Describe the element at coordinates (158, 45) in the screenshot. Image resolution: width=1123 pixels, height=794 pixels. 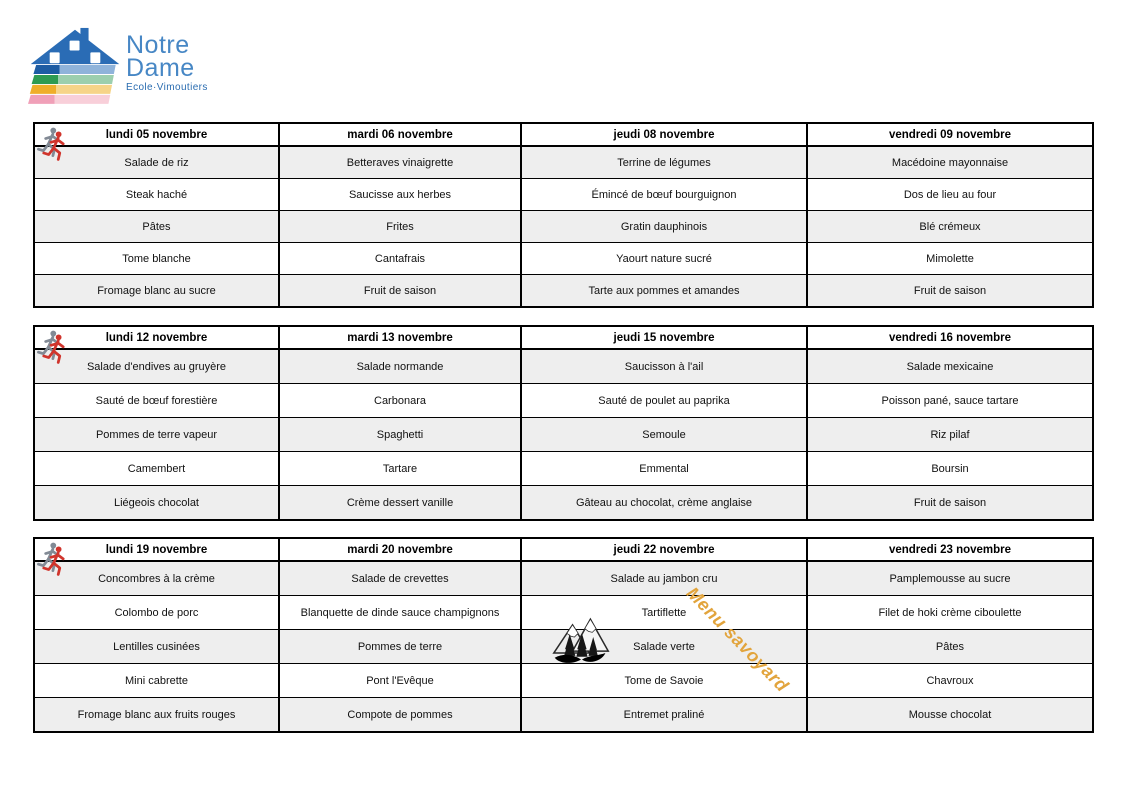
I see `logo-title-line1: Notre` at that location.